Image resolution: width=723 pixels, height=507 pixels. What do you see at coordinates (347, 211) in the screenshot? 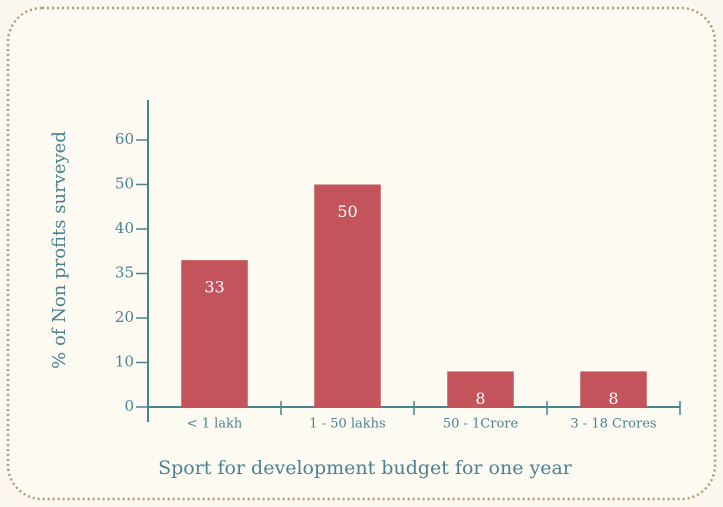
I see `data-label: 50` at bounding box center [347, 211].